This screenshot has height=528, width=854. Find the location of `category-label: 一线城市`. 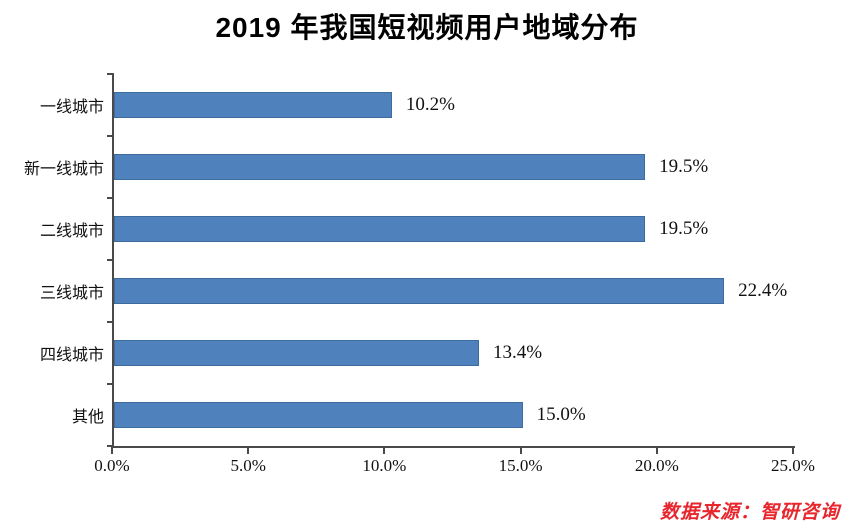

category-label: 一线城市 is located at coordinates (71, 107).